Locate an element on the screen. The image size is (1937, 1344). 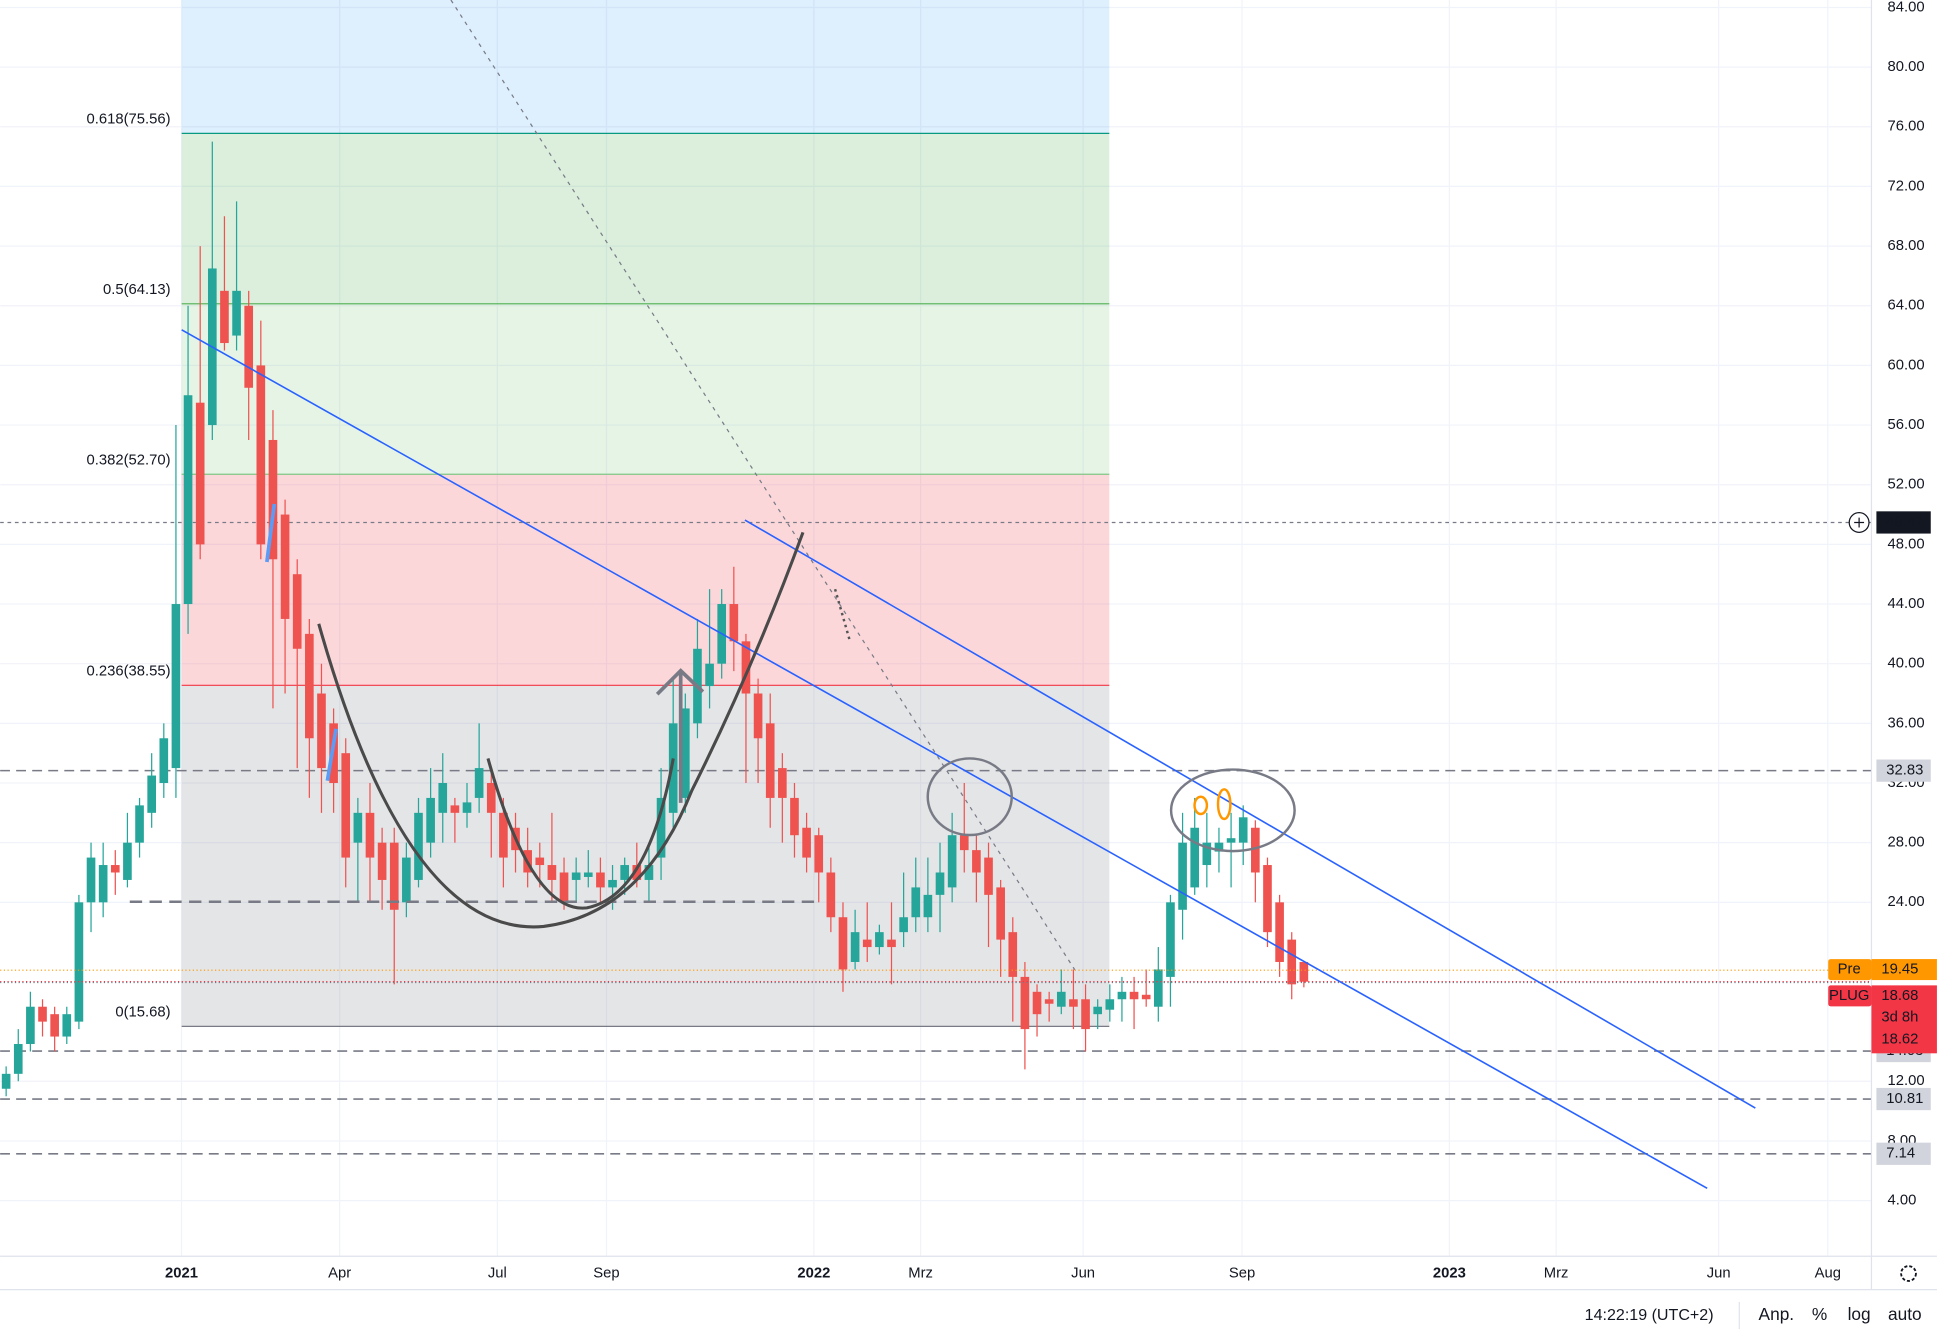
clock: 14:22:19 (UTC+2) is located at coordinates (1649, 1315).